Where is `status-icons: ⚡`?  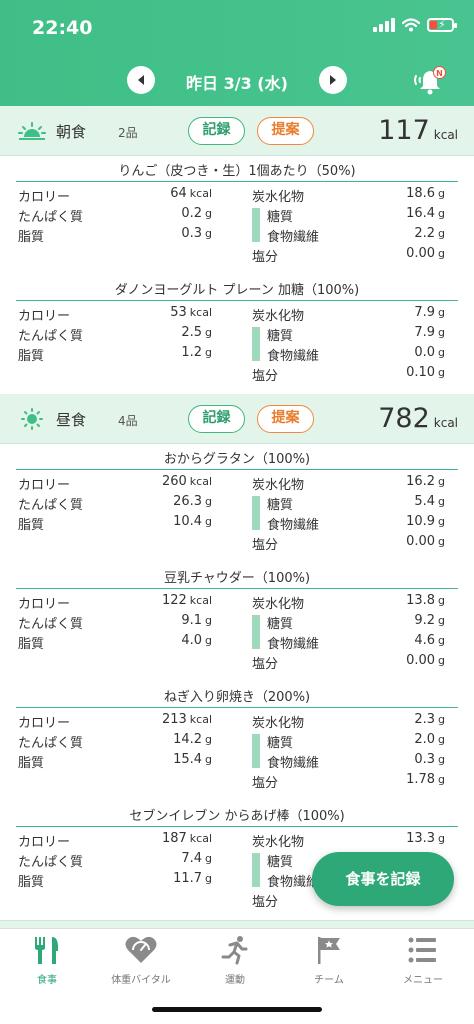
status-icons: ⚡ is located at coordinates (415, 25).